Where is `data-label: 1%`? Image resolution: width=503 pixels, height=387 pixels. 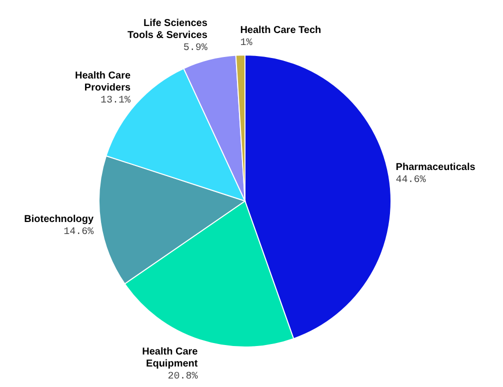 data-label: 1% is located at coordinates (246, 44).